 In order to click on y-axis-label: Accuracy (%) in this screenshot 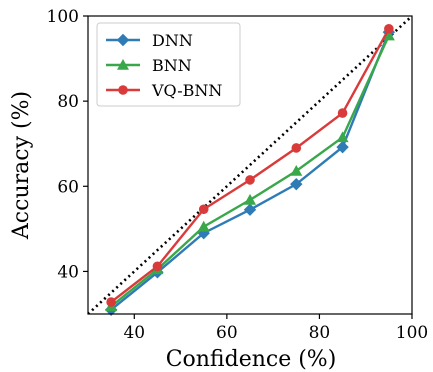, I will do `click(21, 165)`.